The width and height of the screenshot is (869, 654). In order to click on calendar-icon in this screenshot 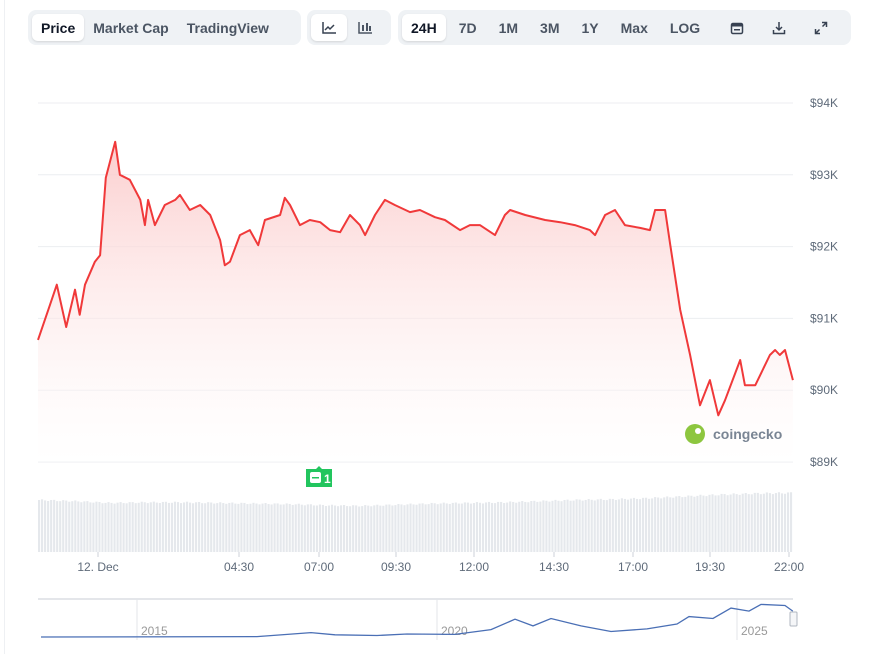, I will do `click(737, 28)`.